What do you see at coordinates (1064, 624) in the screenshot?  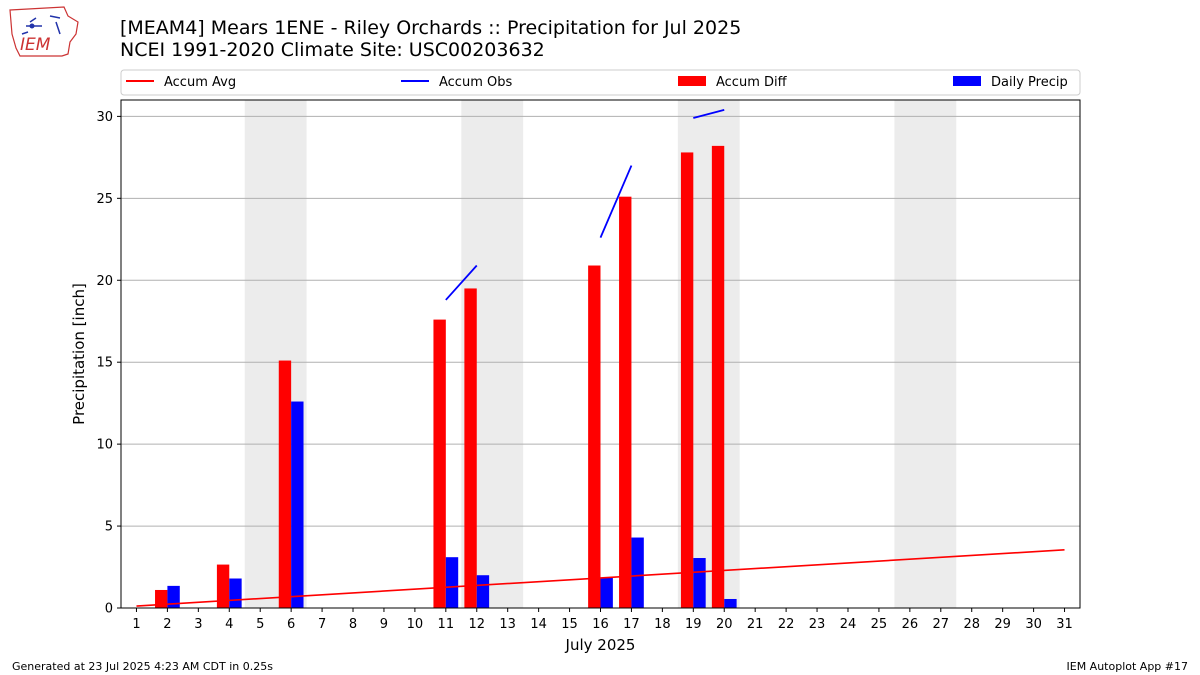 I see `x-tick-label: 31` at bounding box center [1064, 624].